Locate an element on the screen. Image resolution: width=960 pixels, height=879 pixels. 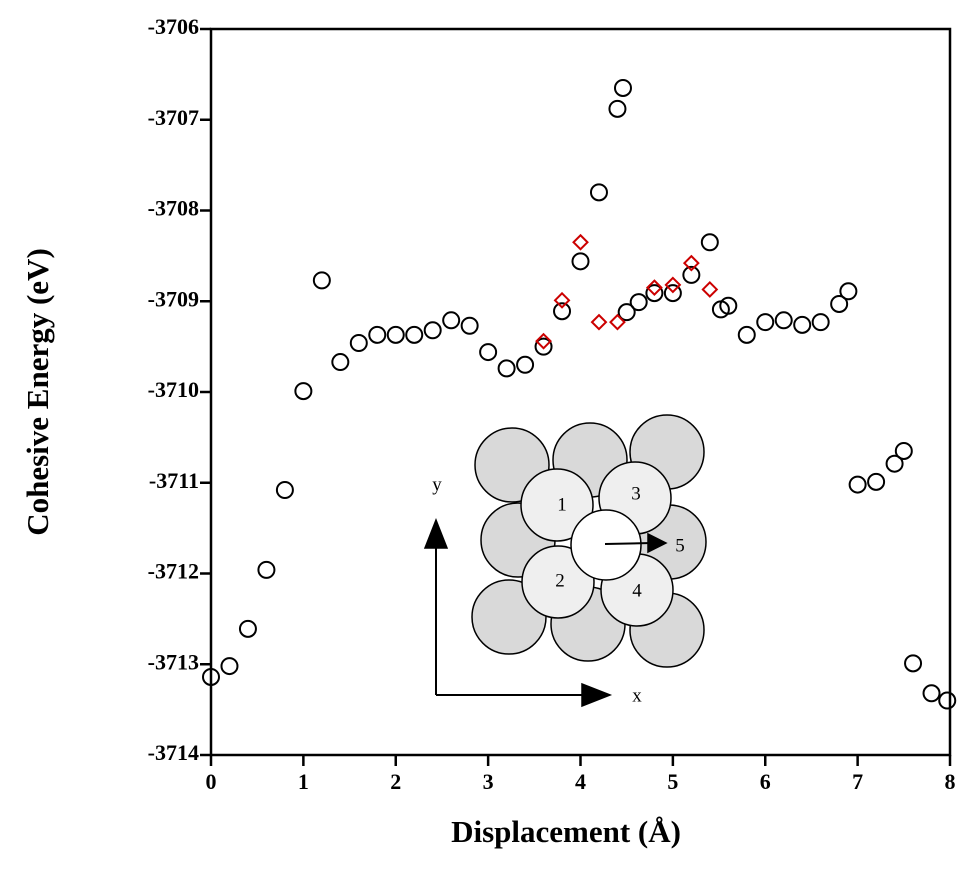
x-tick-label: 1 is located at coordinates (303, 781).